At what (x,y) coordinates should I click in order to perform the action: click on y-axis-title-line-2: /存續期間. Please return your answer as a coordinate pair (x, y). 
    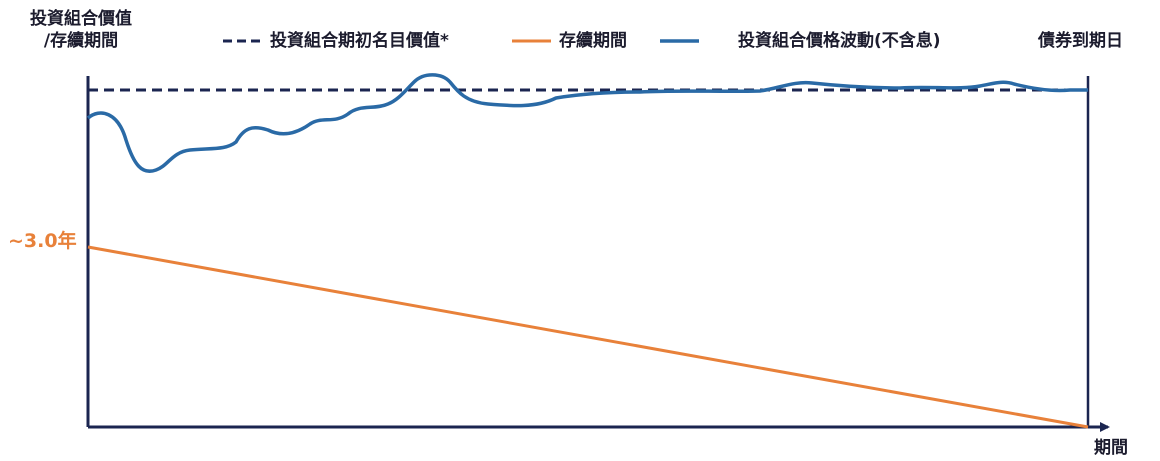
    Looking at the image, I should click on (81, 41).